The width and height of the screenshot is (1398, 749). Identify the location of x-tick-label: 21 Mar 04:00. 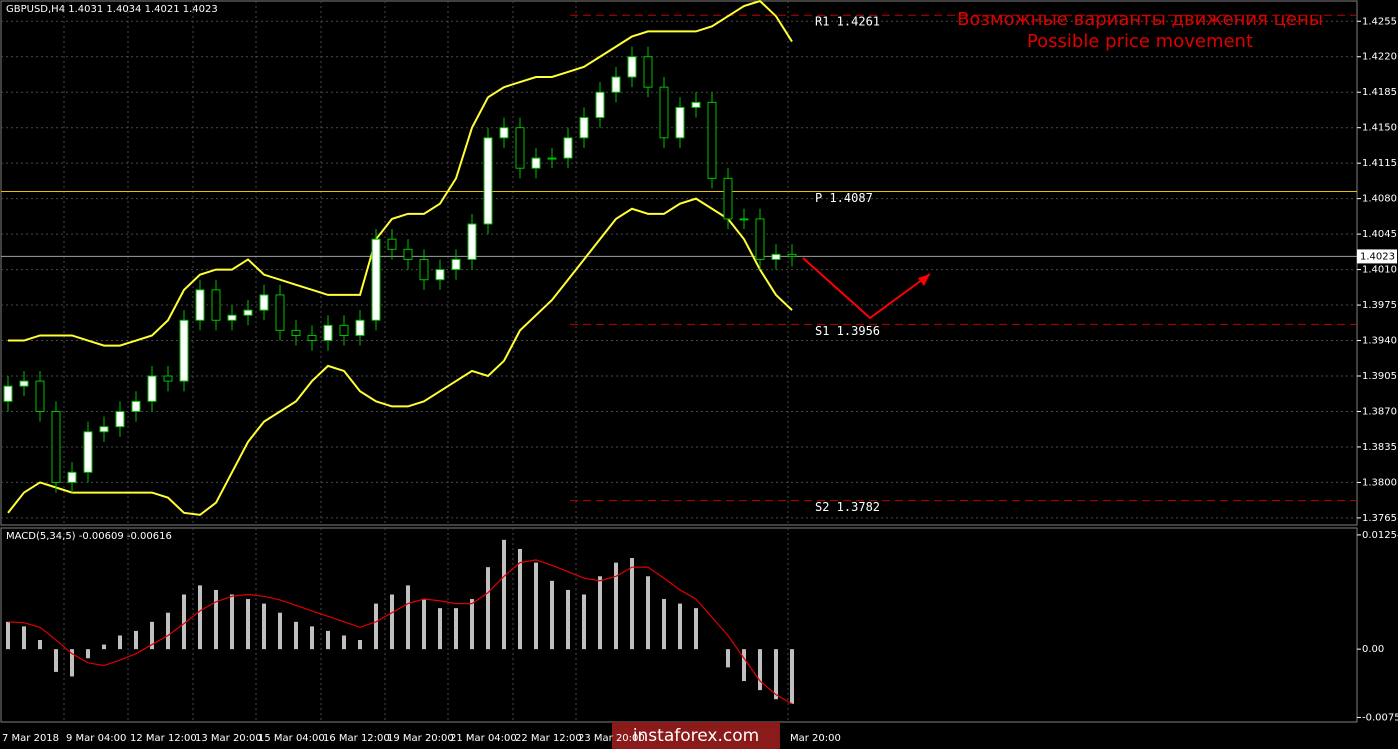
(483, 738).